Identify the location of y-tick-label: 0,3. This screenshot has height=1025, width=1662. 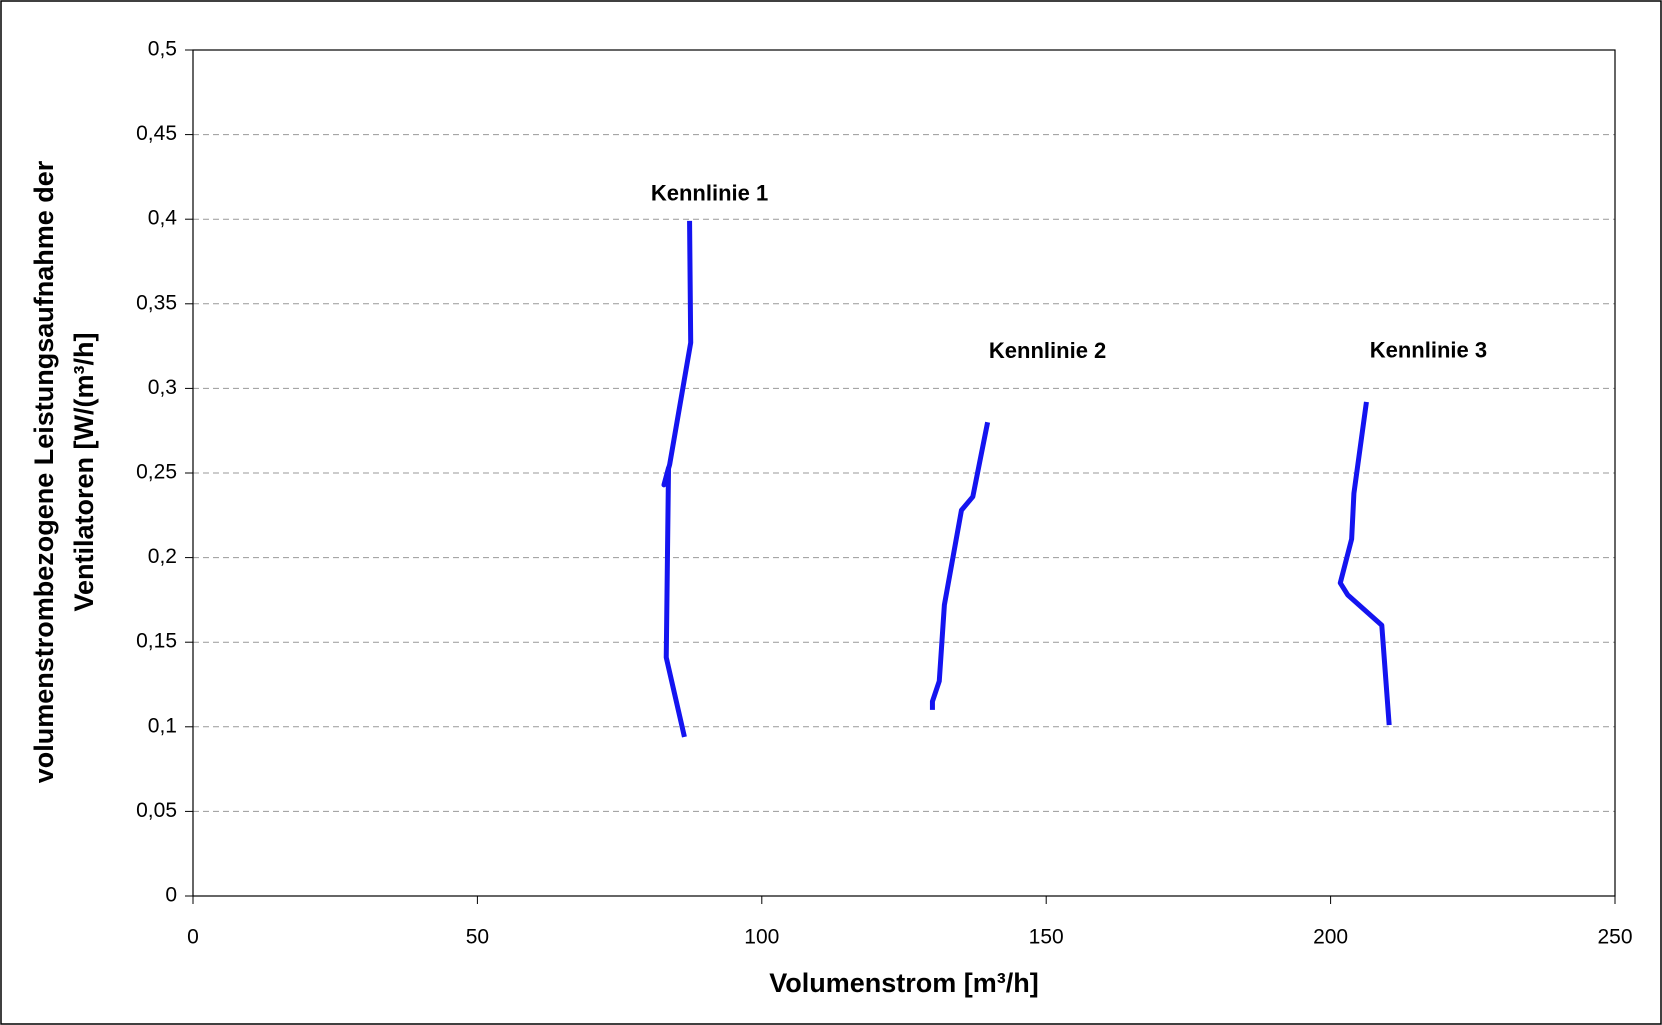
(162, 387).